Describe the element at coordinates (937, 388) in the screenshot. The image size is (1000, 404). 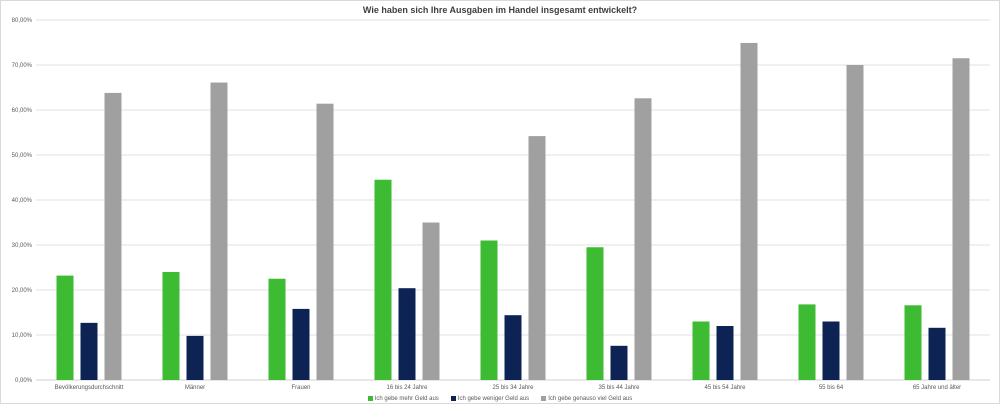
I see `x-tick-label: 65 Jahre und älter` at that location.